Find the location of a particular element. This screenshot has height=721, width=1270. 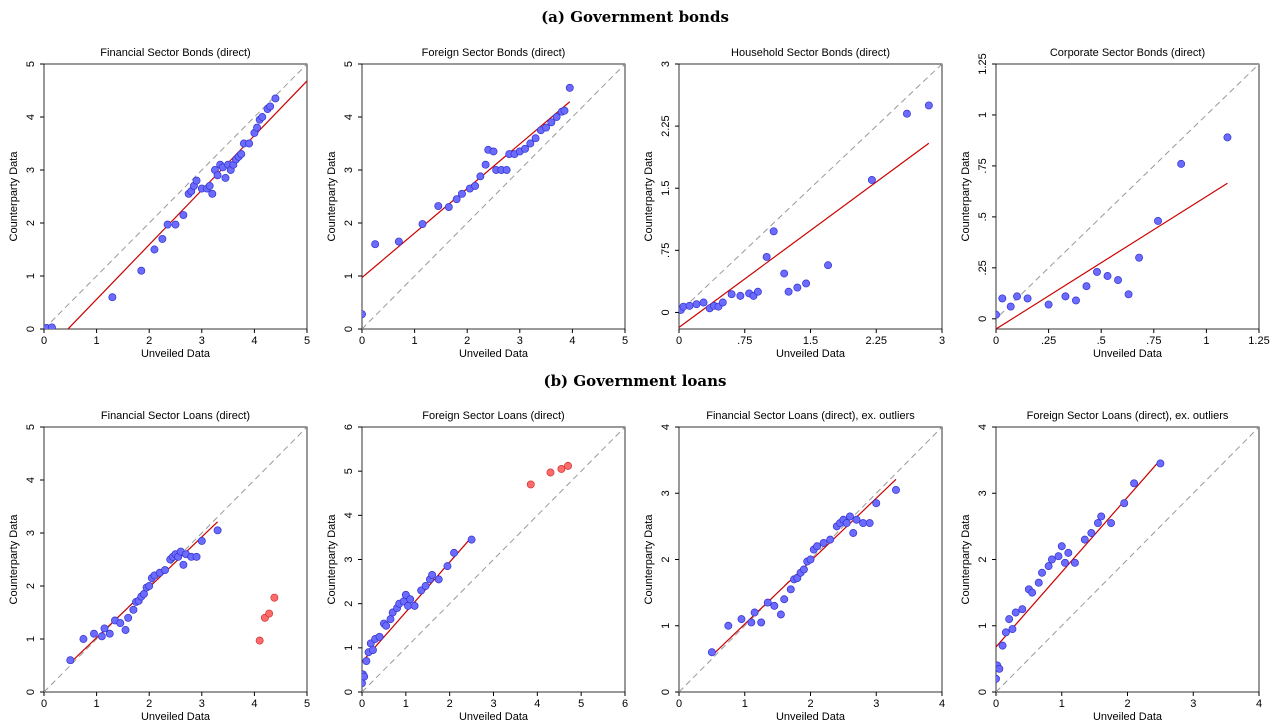

x-tick-label: .75 is located at coordinates (744, 341).